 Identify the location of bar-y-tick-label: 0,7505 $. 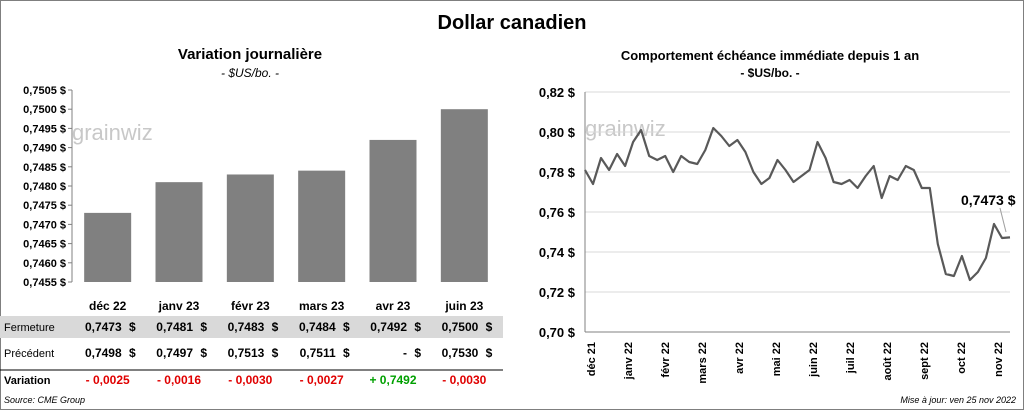
(44, 91).